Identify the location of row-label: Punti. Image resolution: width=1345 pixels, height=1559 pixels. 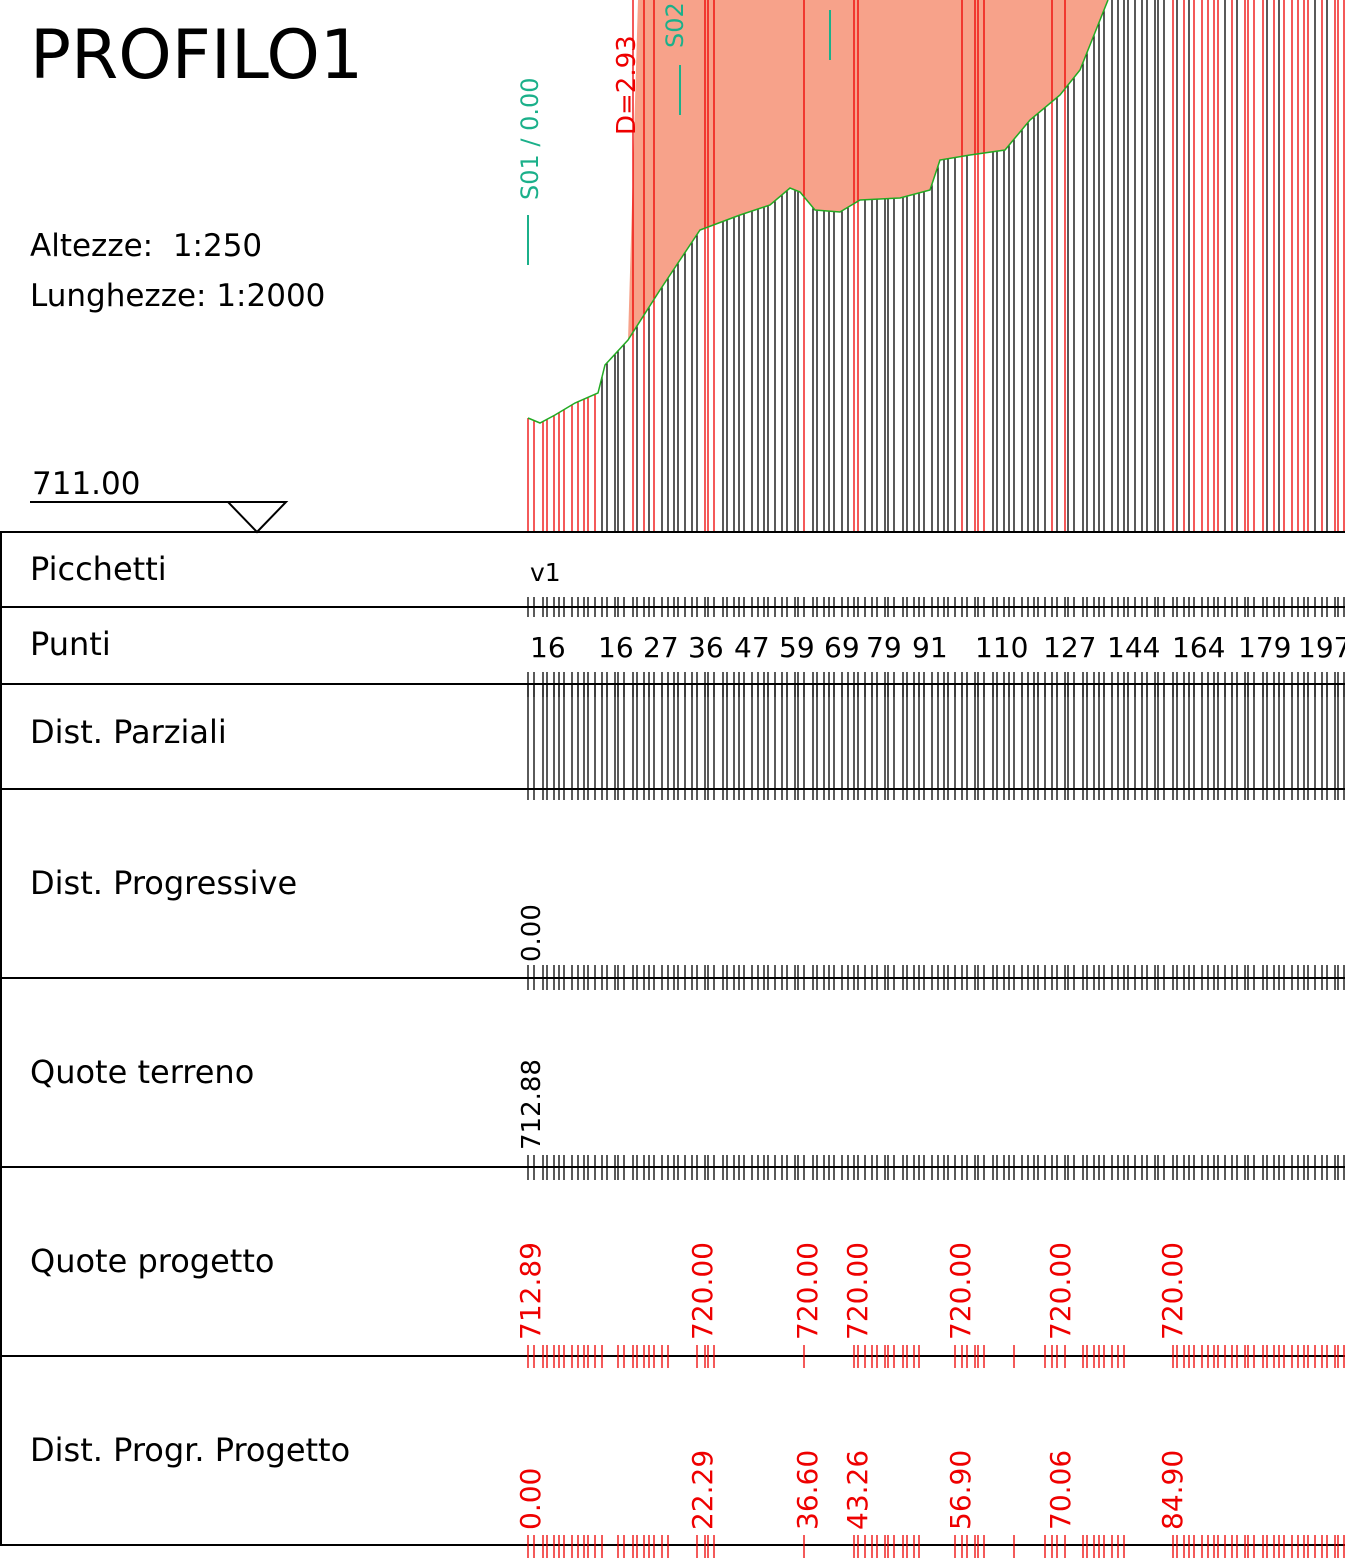
(70, 644).